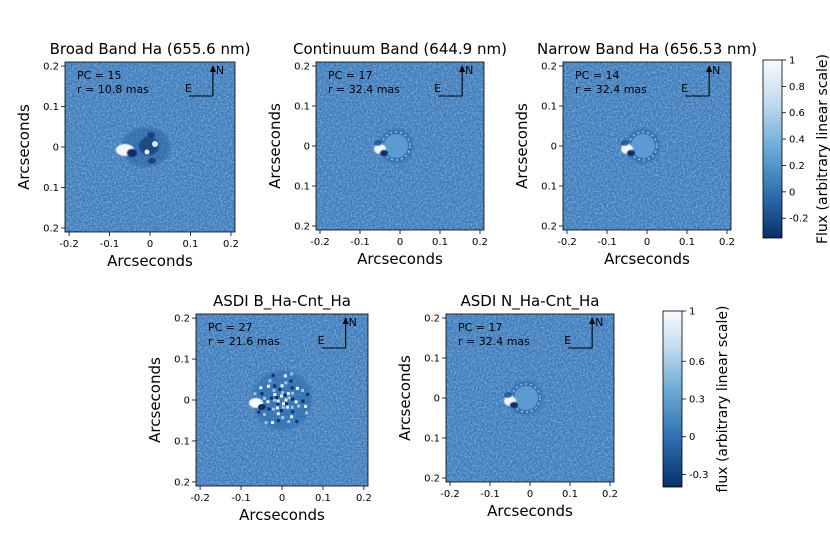 The height and width of the screenshot is (554, 830). I want to click on panel-title: ASDI B_Ha-Cnt_Ha, so click(282, 301).